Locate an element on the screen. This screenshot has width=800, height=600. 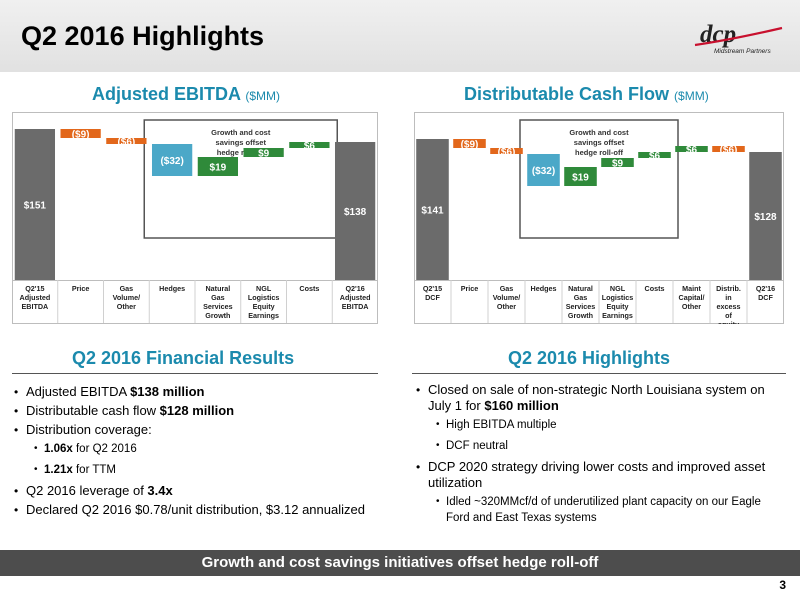
dcf-chart-title: Distributable Cash Flow ($MM) is located at coordinates (586, 94).